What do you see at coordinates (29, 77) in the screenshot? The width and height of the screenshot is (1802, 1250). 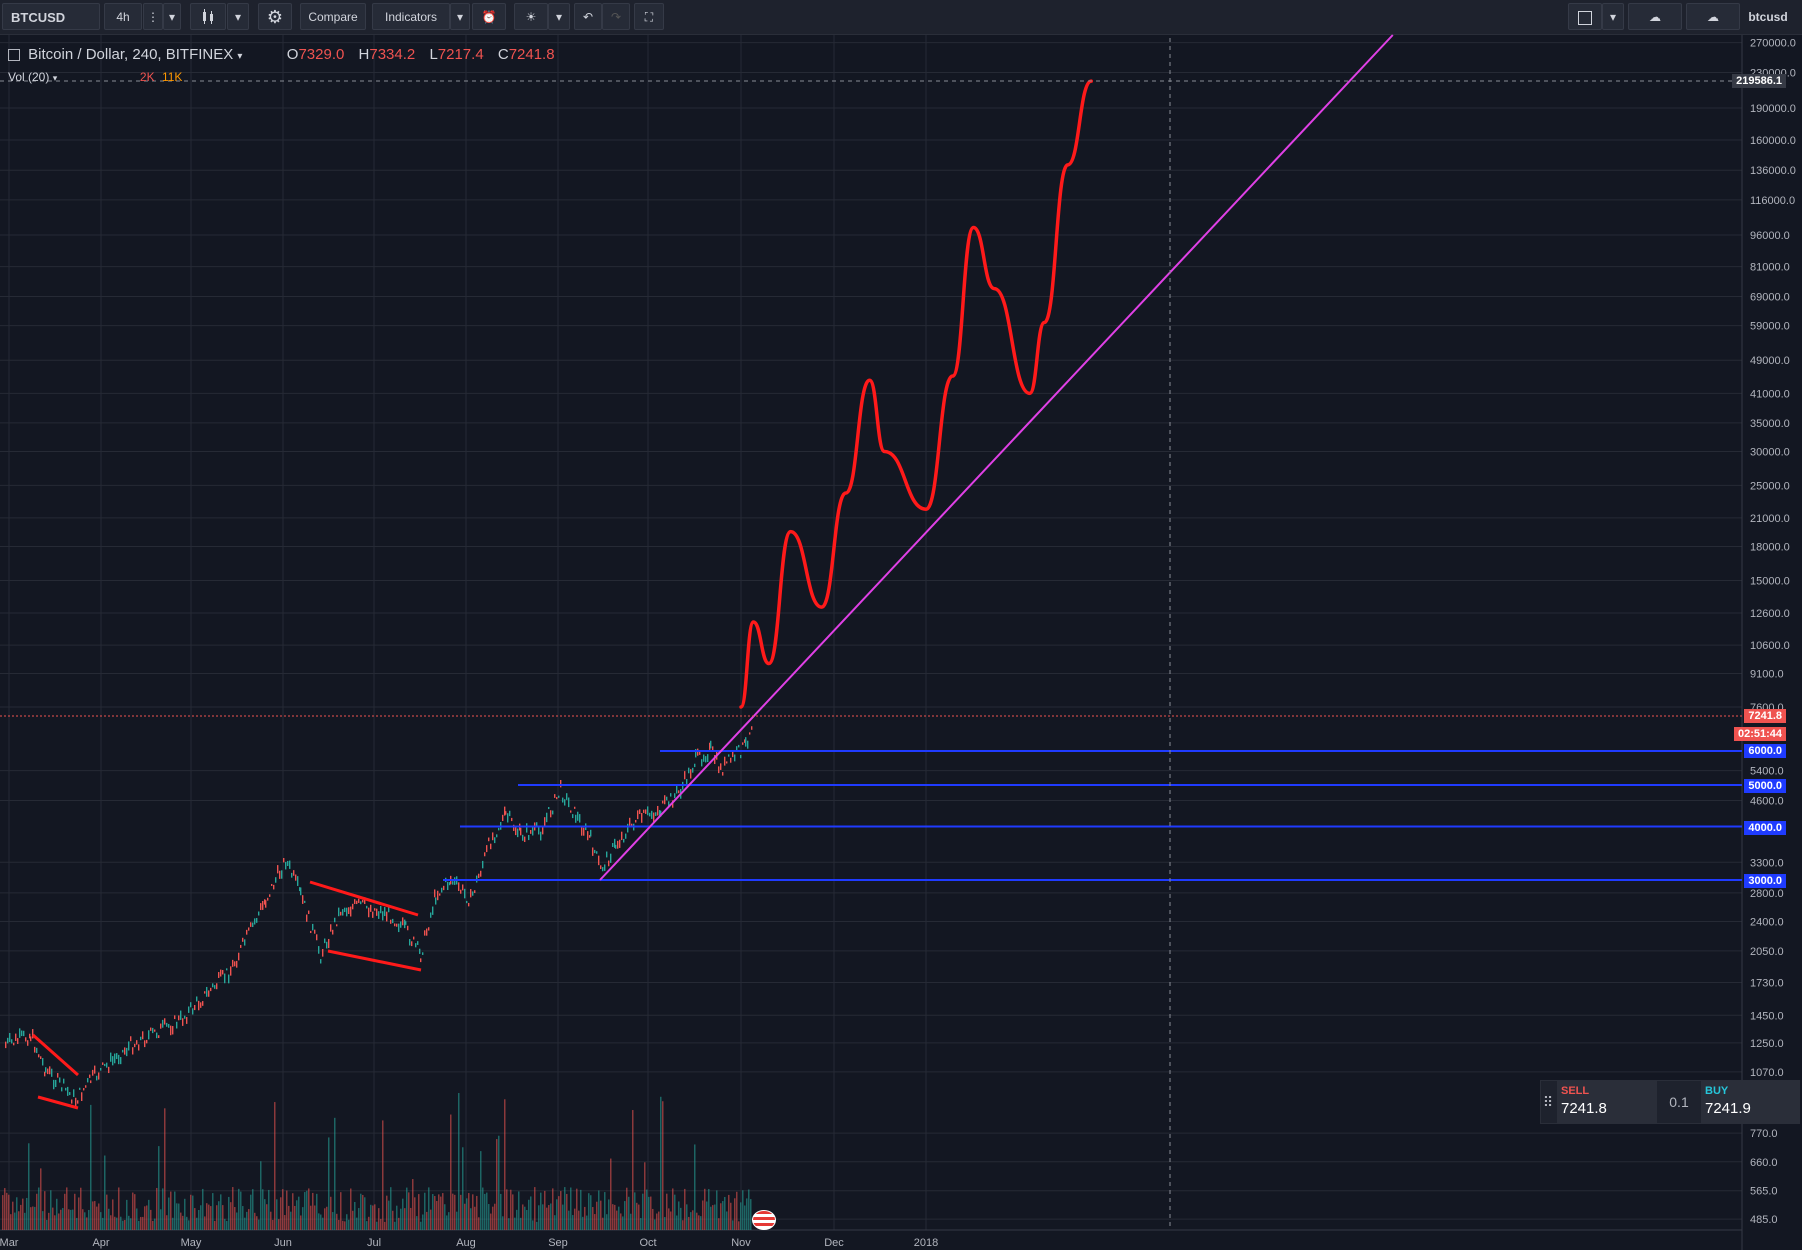 I see `volume-indicator-title: Vol (20)` at bounding box center [29, 77].